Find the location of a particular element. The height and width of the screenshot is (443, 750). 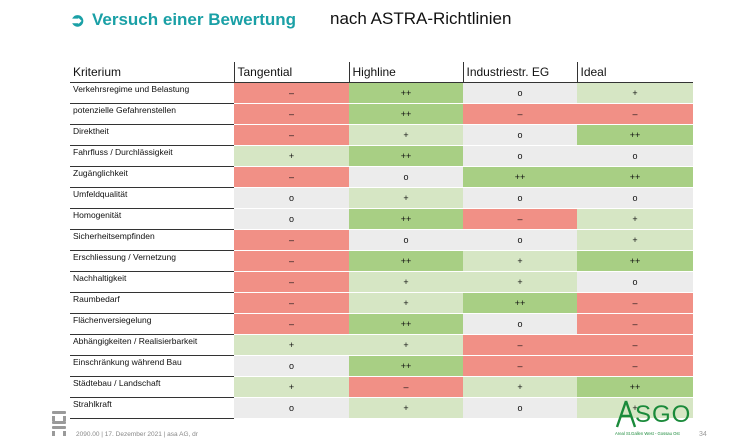

table-row: Umfeldqualität o + o o is located at coordinates (381, 198).